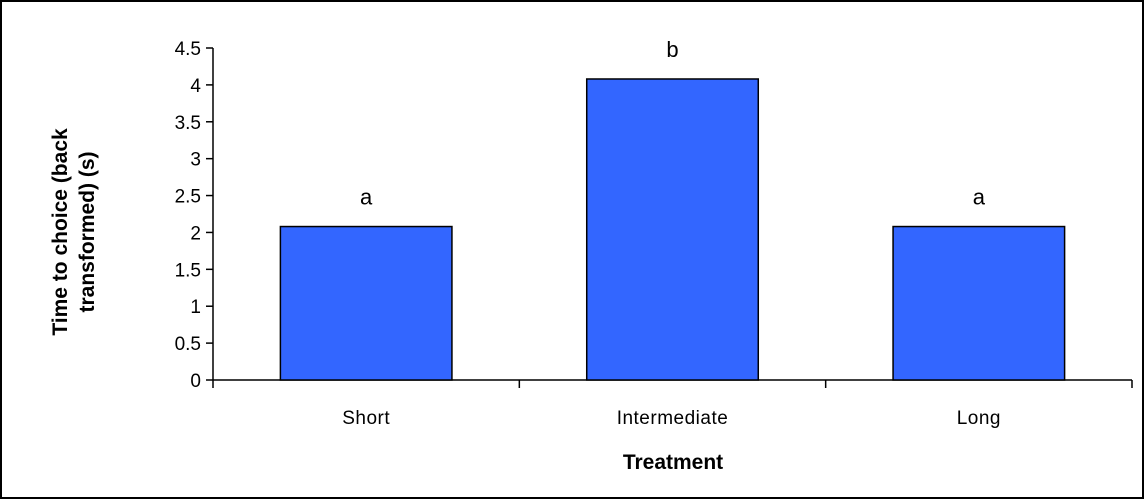 The height and width of the screenshot is (504, 1144). I want to click on x-axis-title: Treatment, so click(673, 462).